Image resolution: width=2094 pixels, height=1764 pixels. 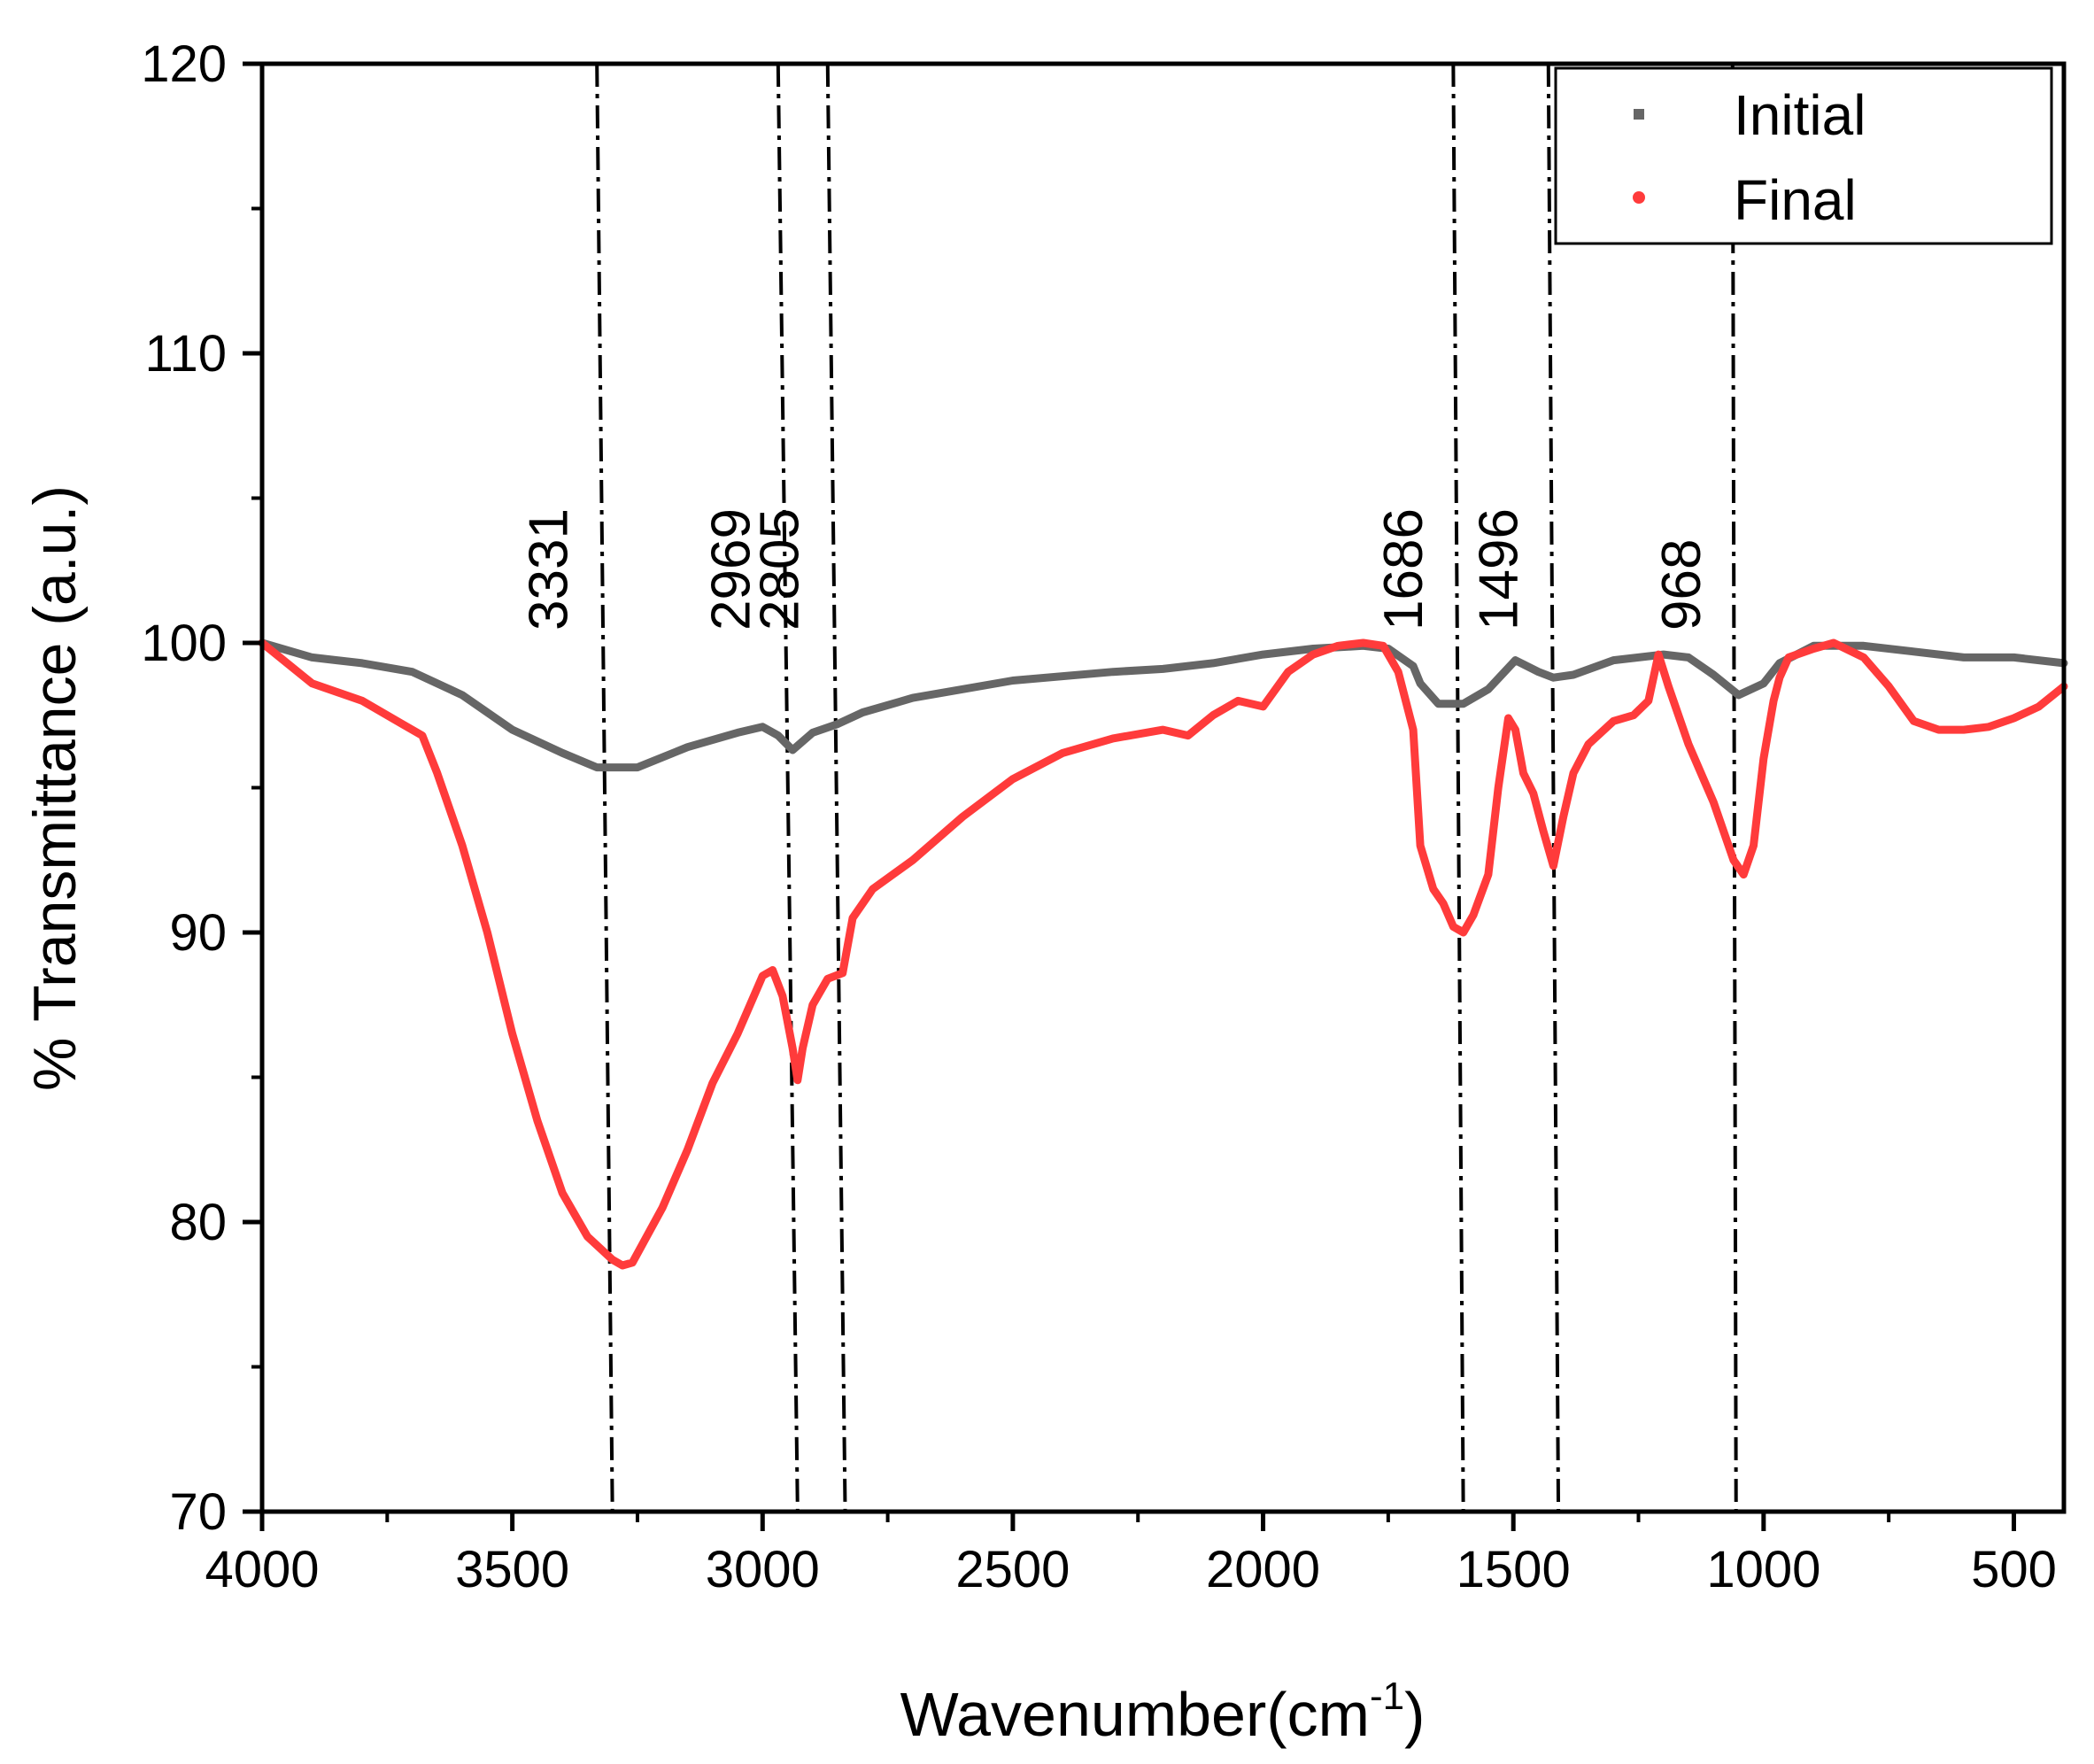 I want to click on legend-box, so click(x=1803, y=155).